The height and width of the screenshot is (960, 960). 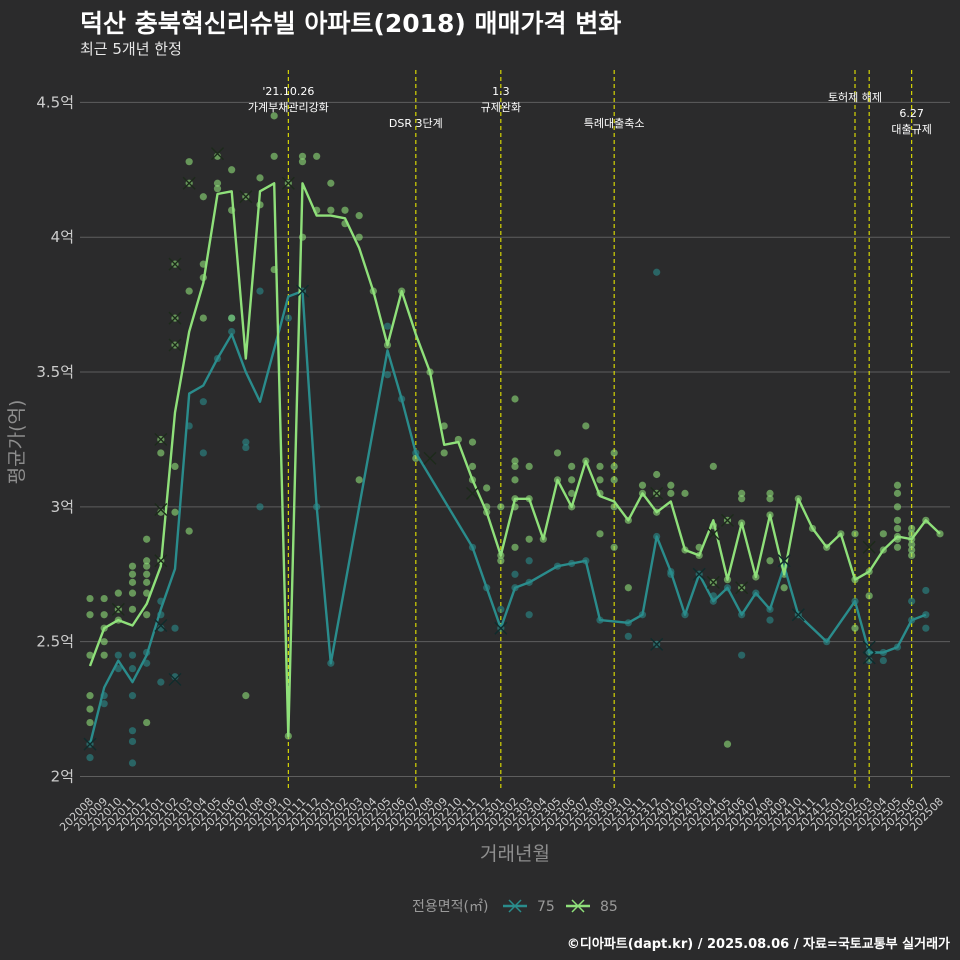 What do you see at coordinates (55, 372) in the screenshot?
I see `y-tick-label: 3.5억` at bounding box center [55, 372].